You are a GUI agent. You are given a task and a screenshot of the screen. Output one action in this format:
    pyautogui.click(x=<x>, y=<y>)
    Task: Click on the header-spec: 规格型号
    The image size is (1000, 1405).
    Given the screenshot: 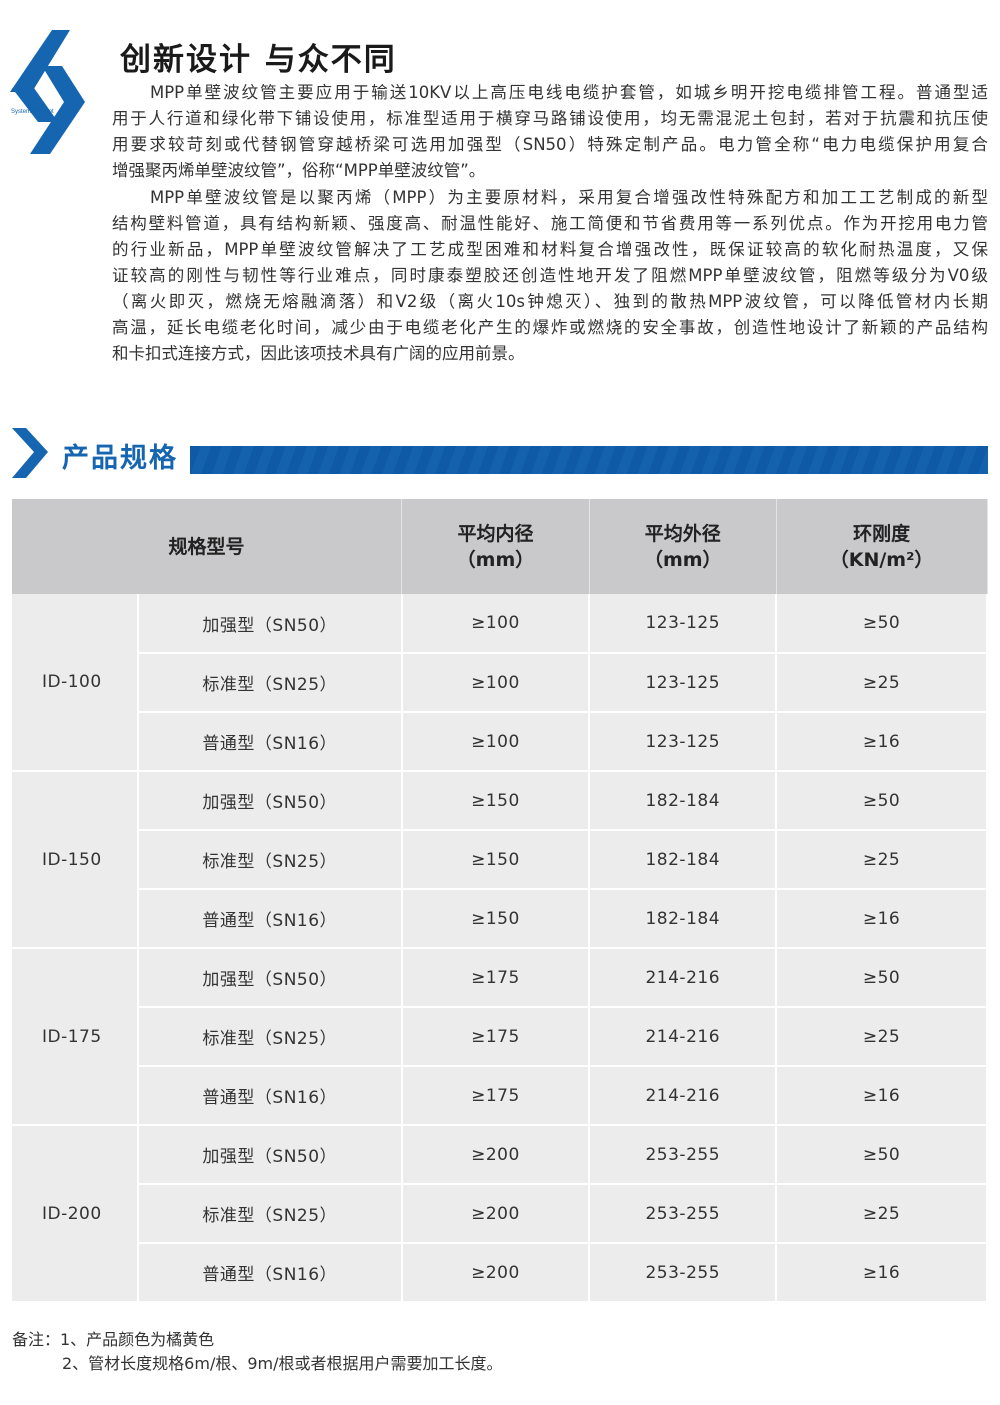 What is the action you would take?
    pyautogui.click(x=207, y=546)
    